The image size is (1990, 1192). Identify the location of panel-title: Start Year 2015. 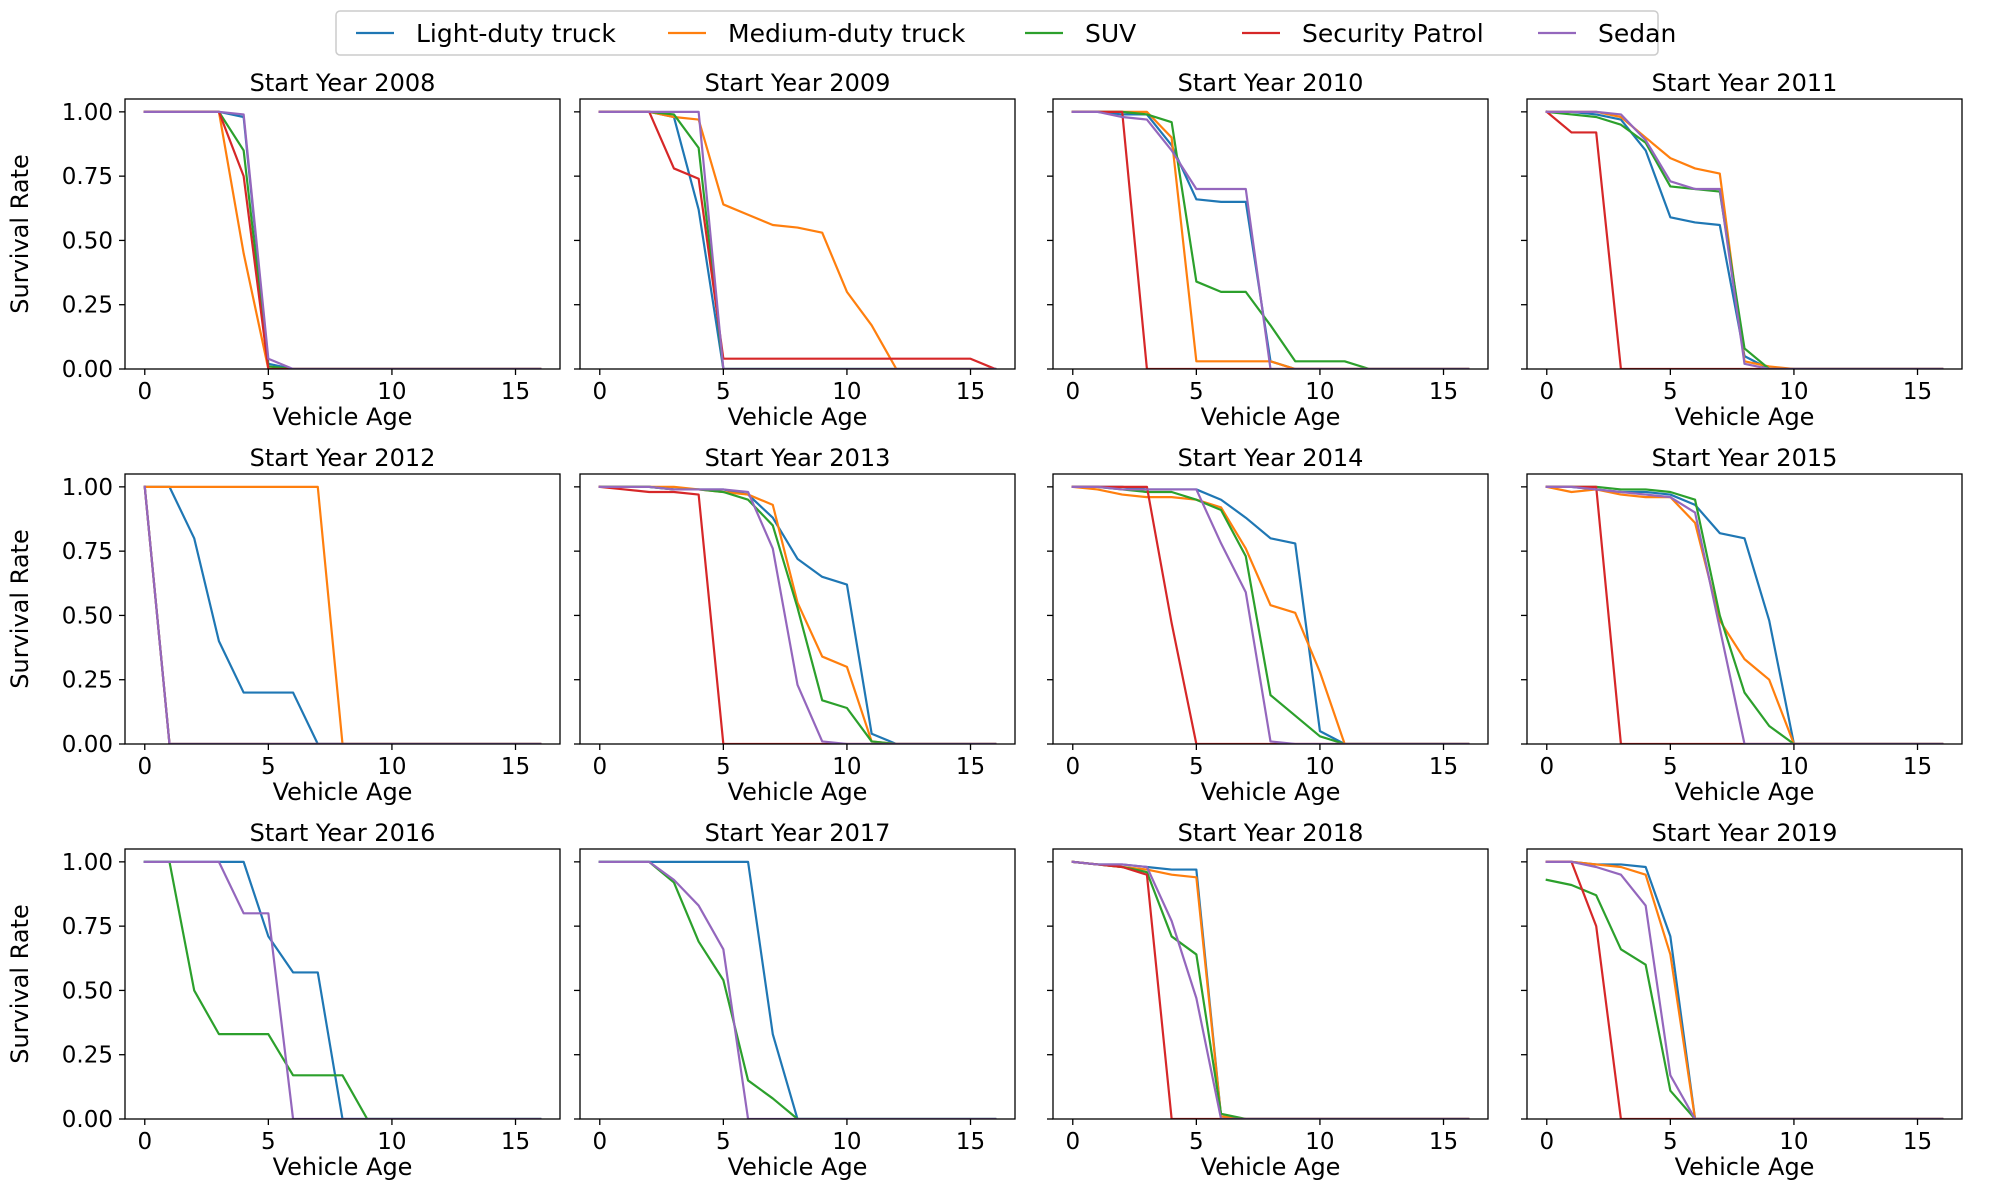
(1745, 458).